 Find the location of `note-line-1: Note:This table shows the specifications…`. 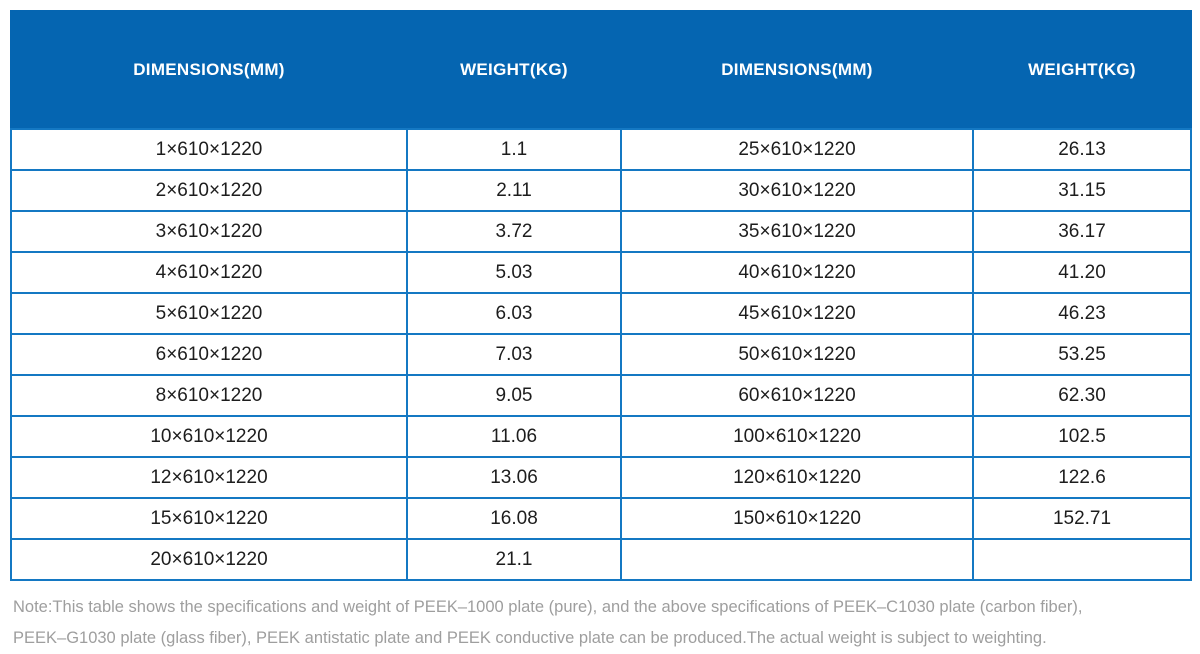

note-line-1: Note:This table shows the specifications… is located at coordinates (548, 607).